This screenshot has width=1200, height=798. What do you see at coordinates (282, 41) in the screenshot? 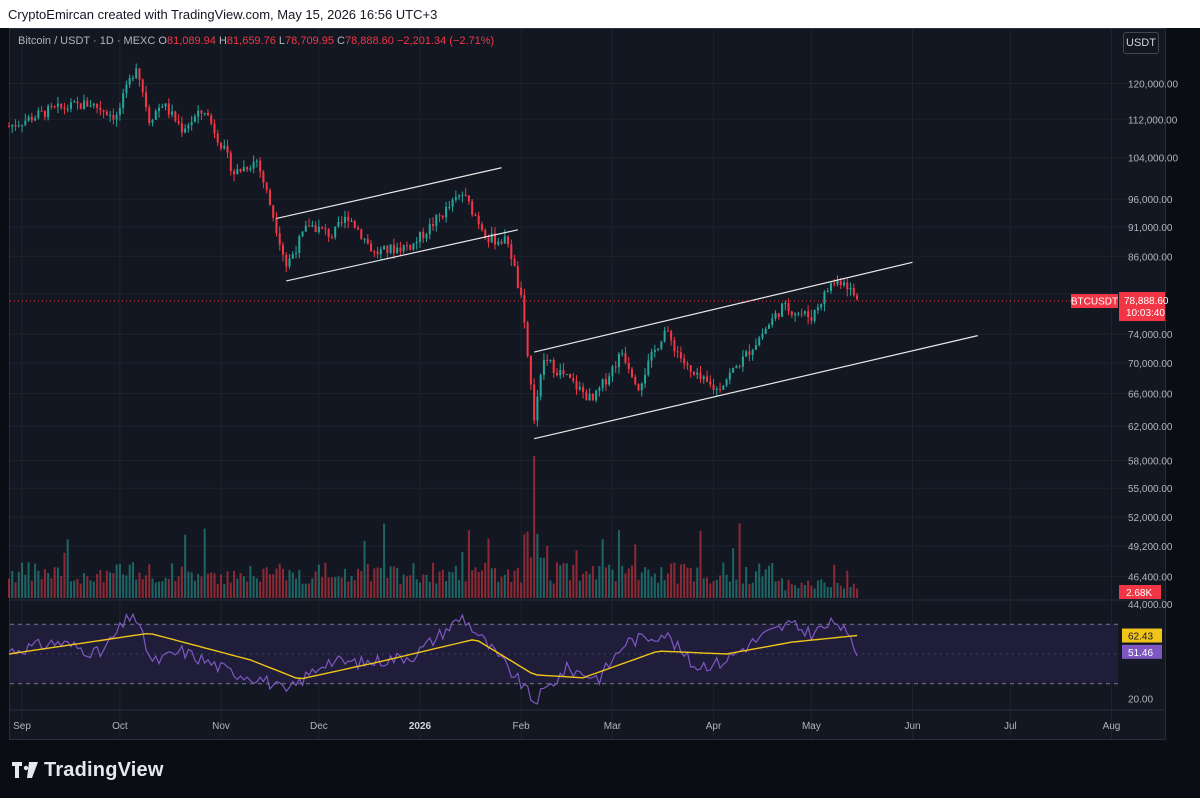
I see `low-label: L` at bounding box center [282, 41].